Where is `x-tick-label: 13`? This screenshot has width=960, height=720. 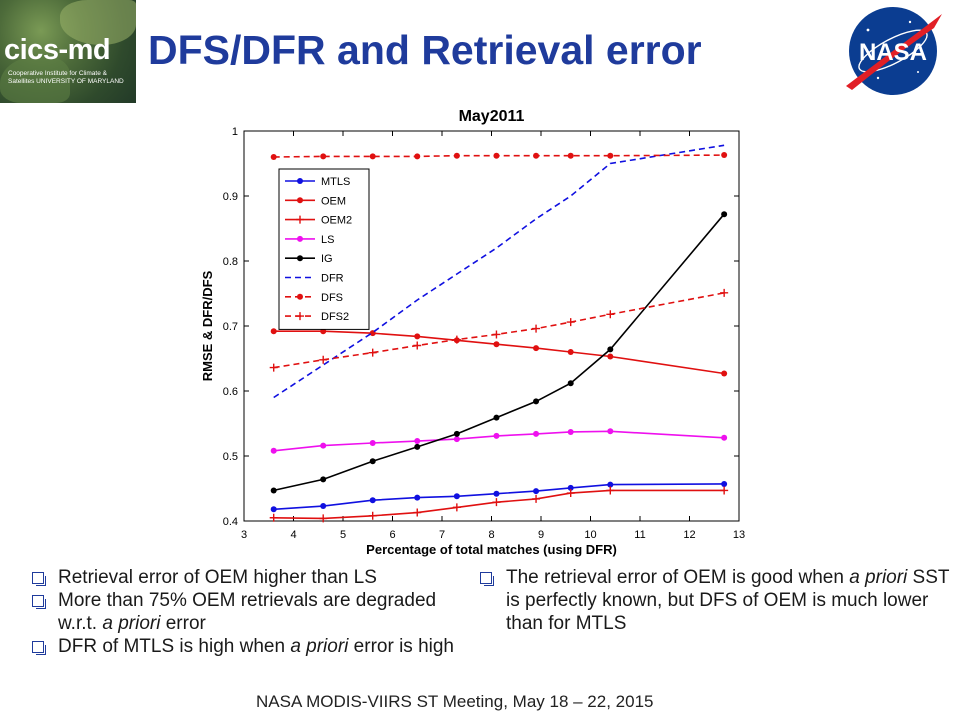 x-tick-label: 13 is located at coordinates (739, 535).